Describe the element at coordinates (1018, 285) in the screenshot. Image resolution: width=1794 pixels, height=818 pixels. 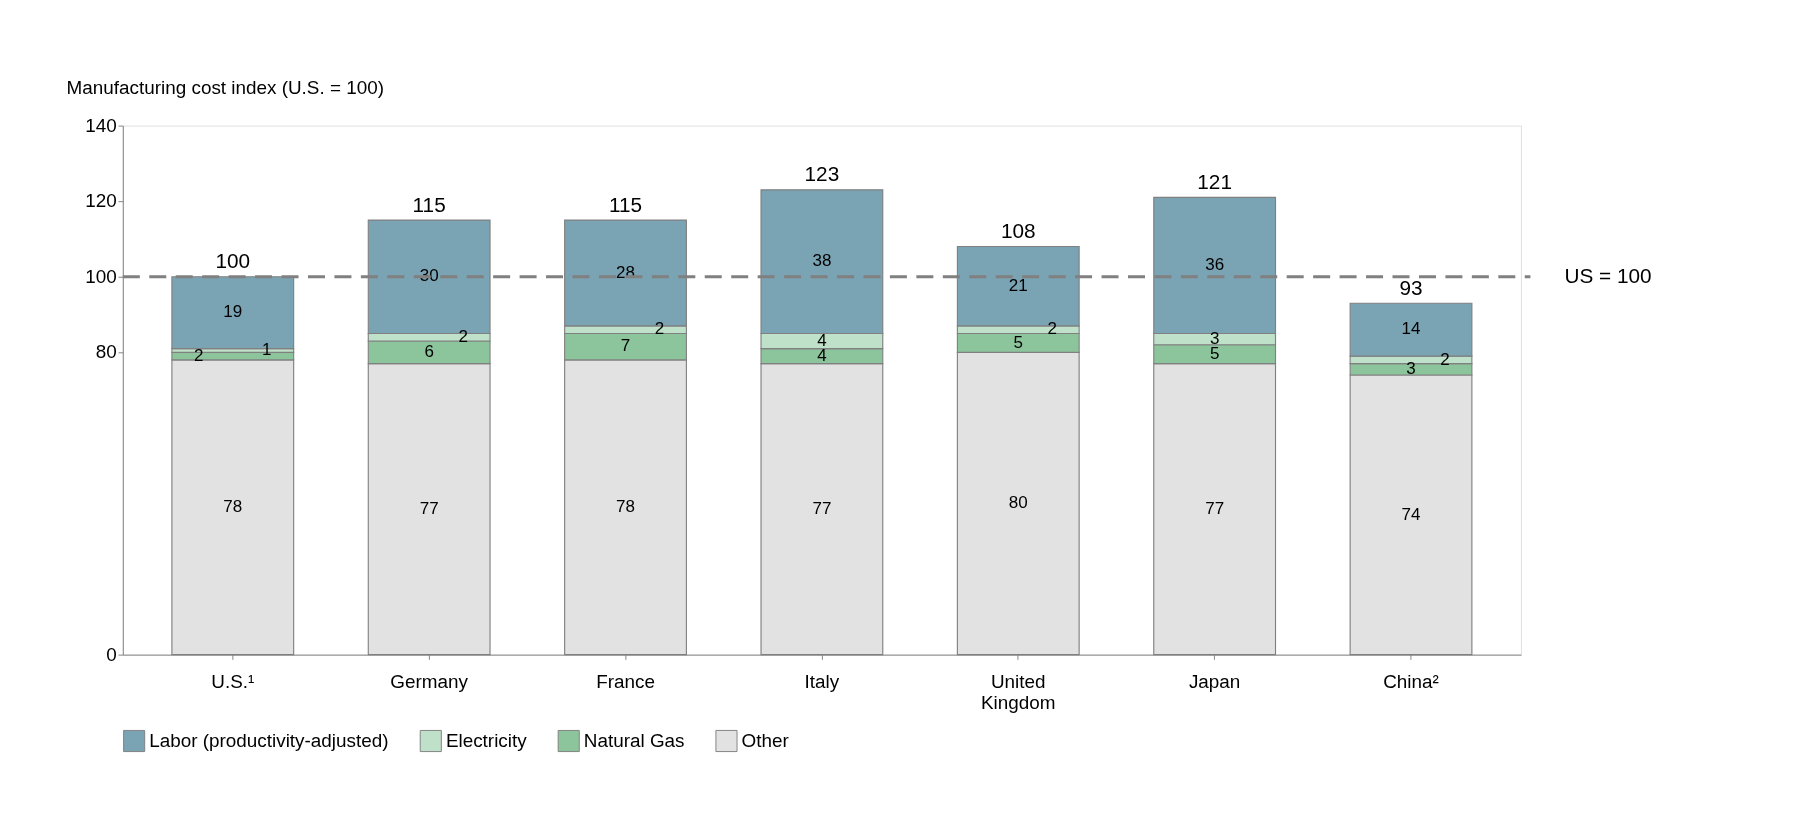
I see `data-label: 21` at that location.